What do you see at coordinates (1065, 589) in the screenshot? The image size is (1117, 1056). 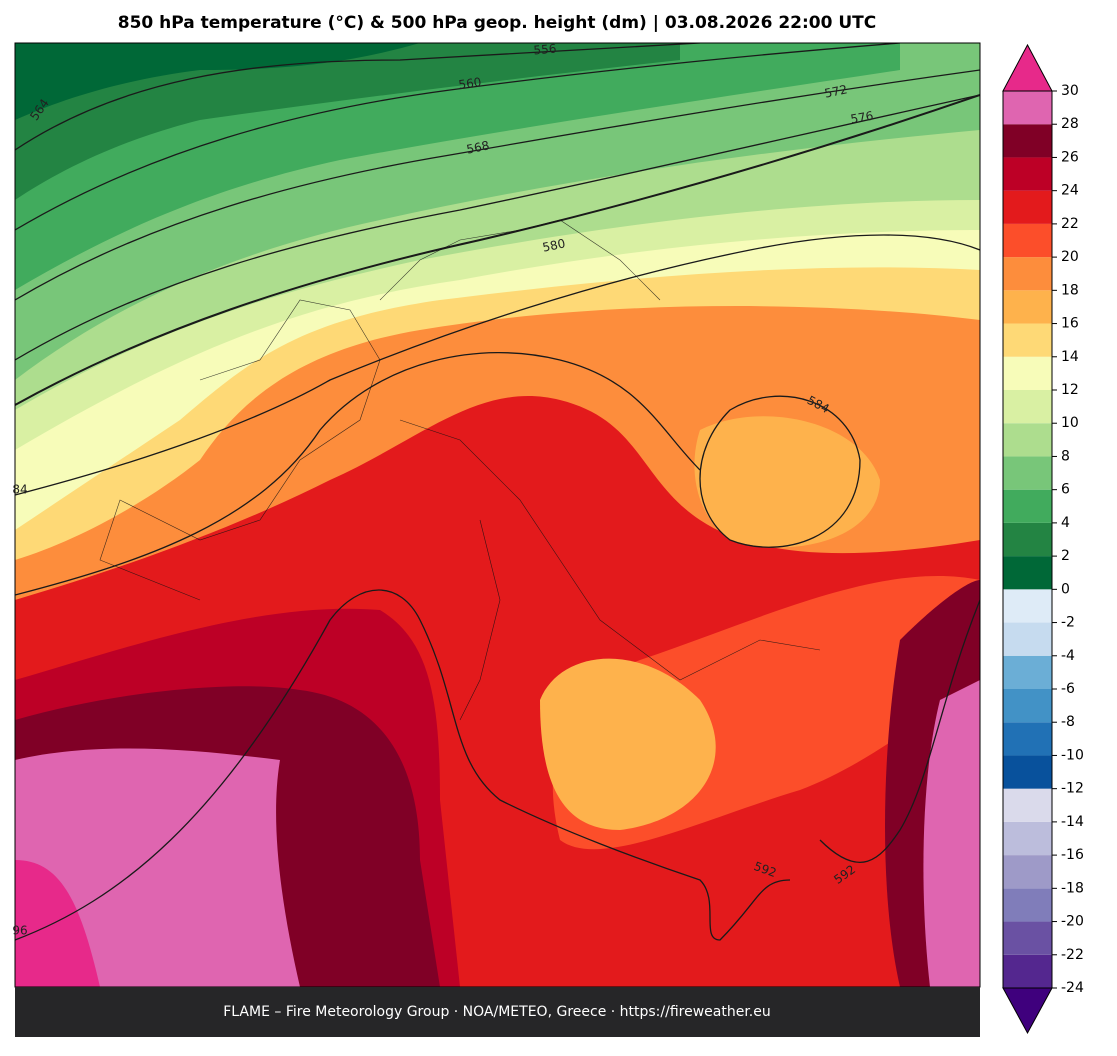 I see `colorbar-tick-label: 0` at bounding box center [1065, 589].